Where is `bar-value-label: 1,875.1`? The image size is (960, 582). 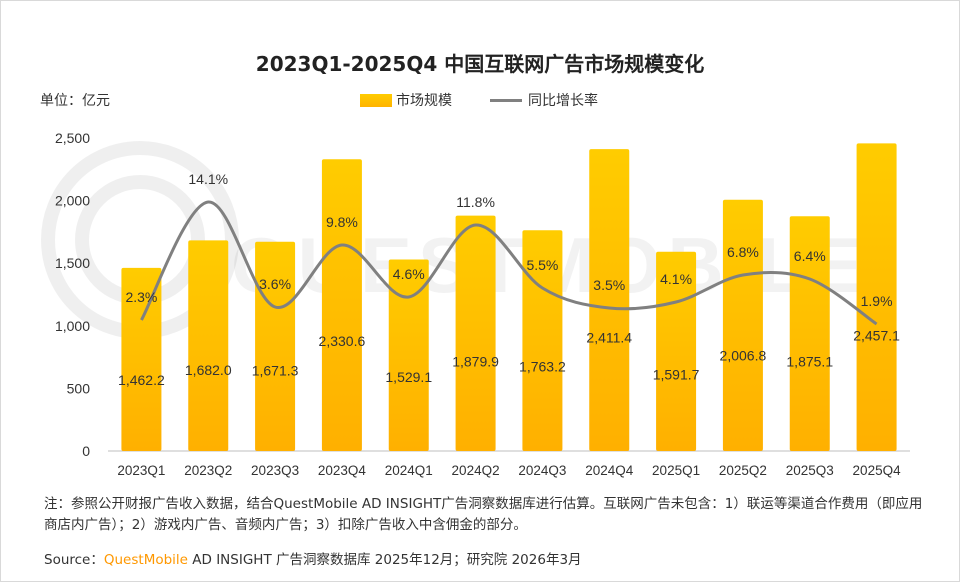
bar-value-label: 1,875.1 is located at coordinates (809, 361).